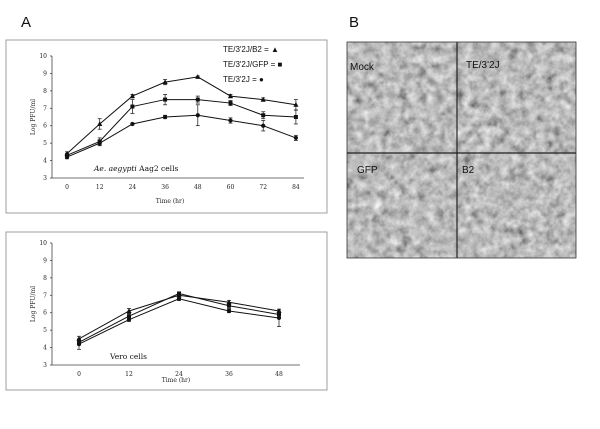 Image resolution: width=600 pixels, height=429 pixels. What do you see at coordinates (263, 187) in the screenshot?
I see `chart1-x-tick-label: 72` at bounding box center [263, 187].